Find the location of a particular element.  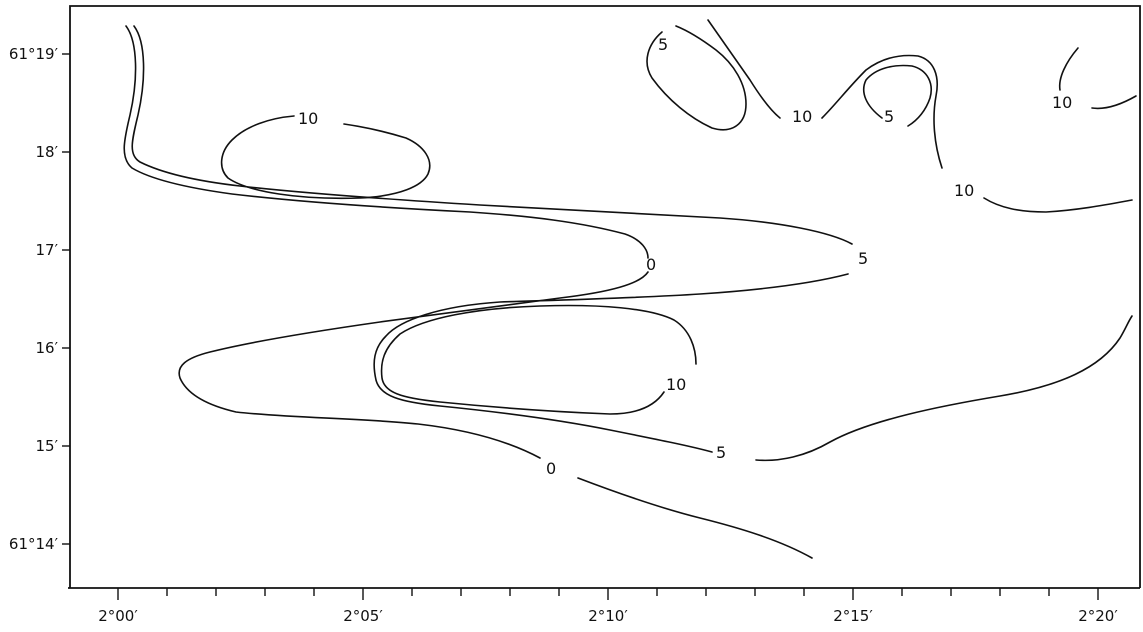

contour-line-0-lower is located at coordinates (695, 518).